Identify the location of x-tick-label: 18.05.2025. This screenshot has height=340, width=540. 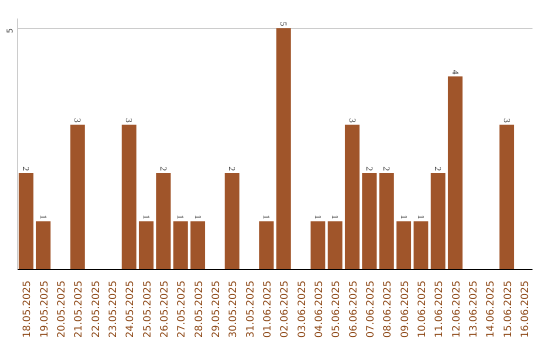
(28, 309).